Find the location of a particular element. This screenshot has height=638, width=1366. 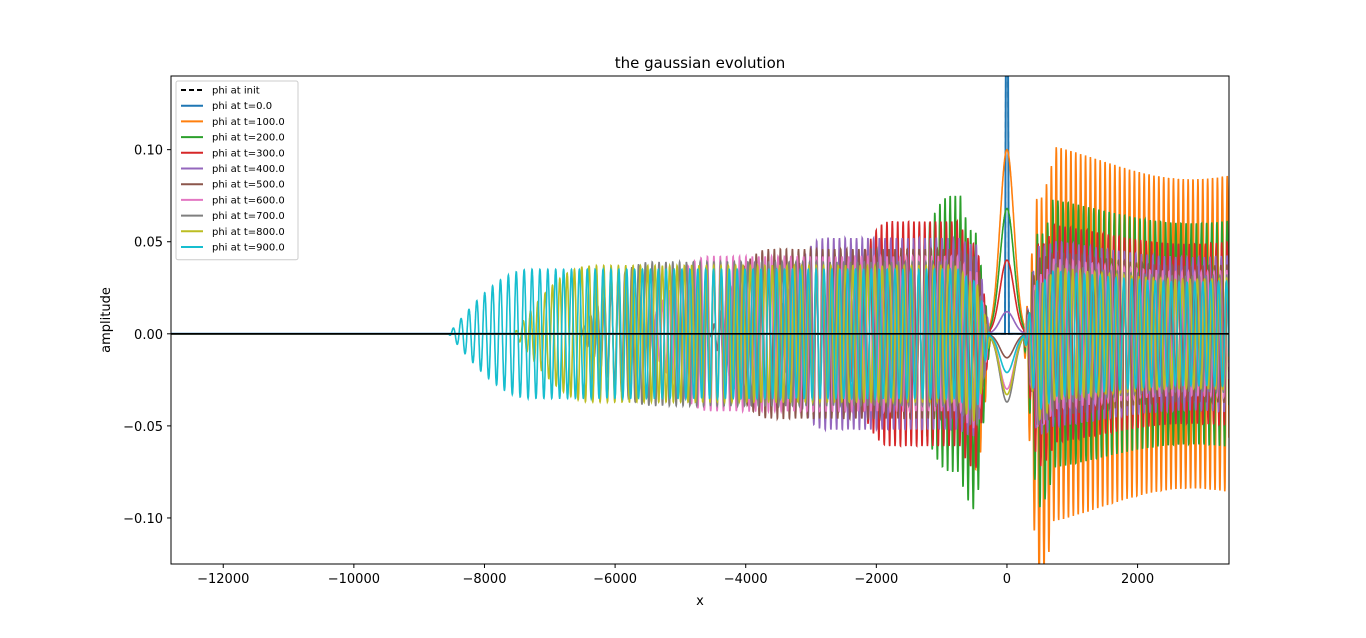

x-tick-label: 2000 is located at coordinates (1137, 579).